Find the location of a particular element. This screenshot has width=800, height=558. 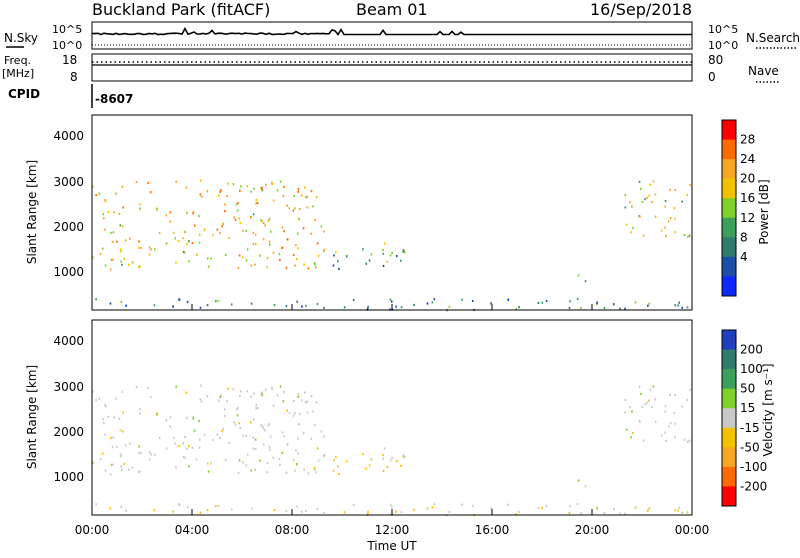

frequency-panel: Freq. [MHz] 18 8 80 0 Nave is located at coordinates (391, 68).